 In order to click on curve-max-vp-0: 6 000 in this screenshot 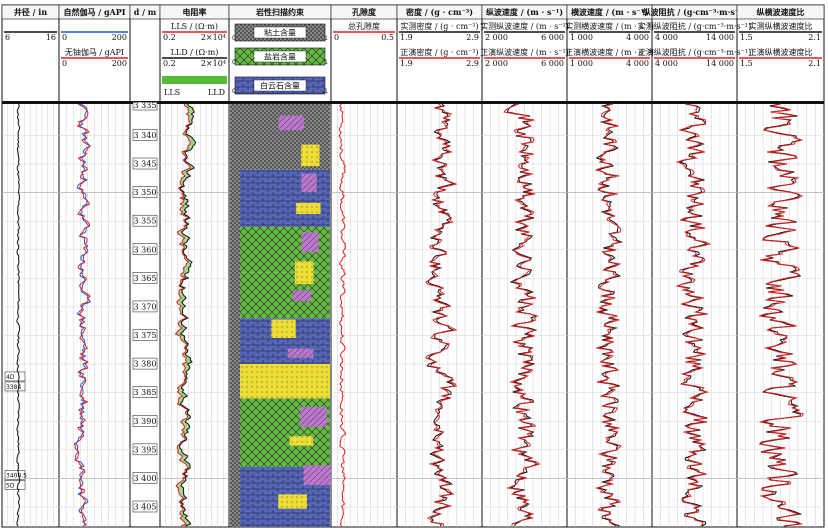, I will do `click(552, 37)`.